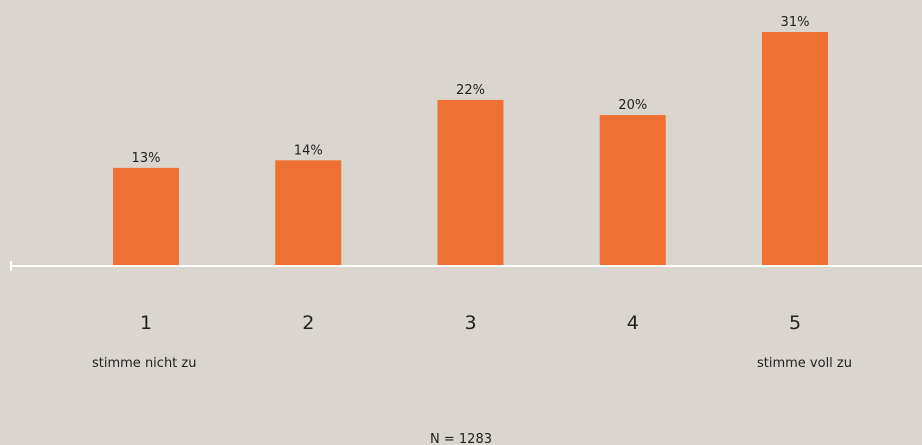 This screenshot has height=445, width=922. I want to click on sample-size-note: N = 1283, so click(461, 438).